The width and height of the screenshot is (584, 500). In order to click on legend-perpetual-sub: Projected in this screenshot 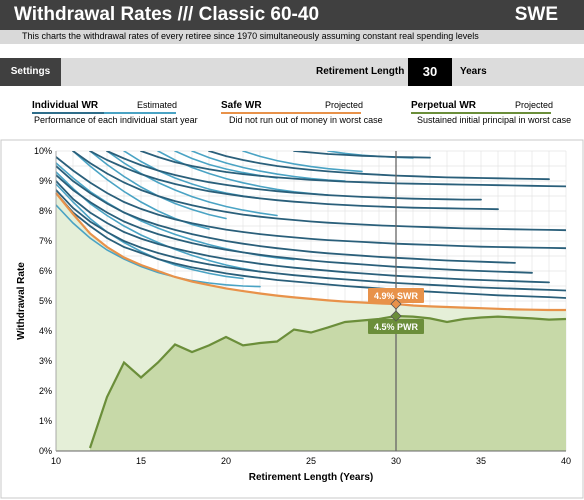, I will do `click(534, 105)`.